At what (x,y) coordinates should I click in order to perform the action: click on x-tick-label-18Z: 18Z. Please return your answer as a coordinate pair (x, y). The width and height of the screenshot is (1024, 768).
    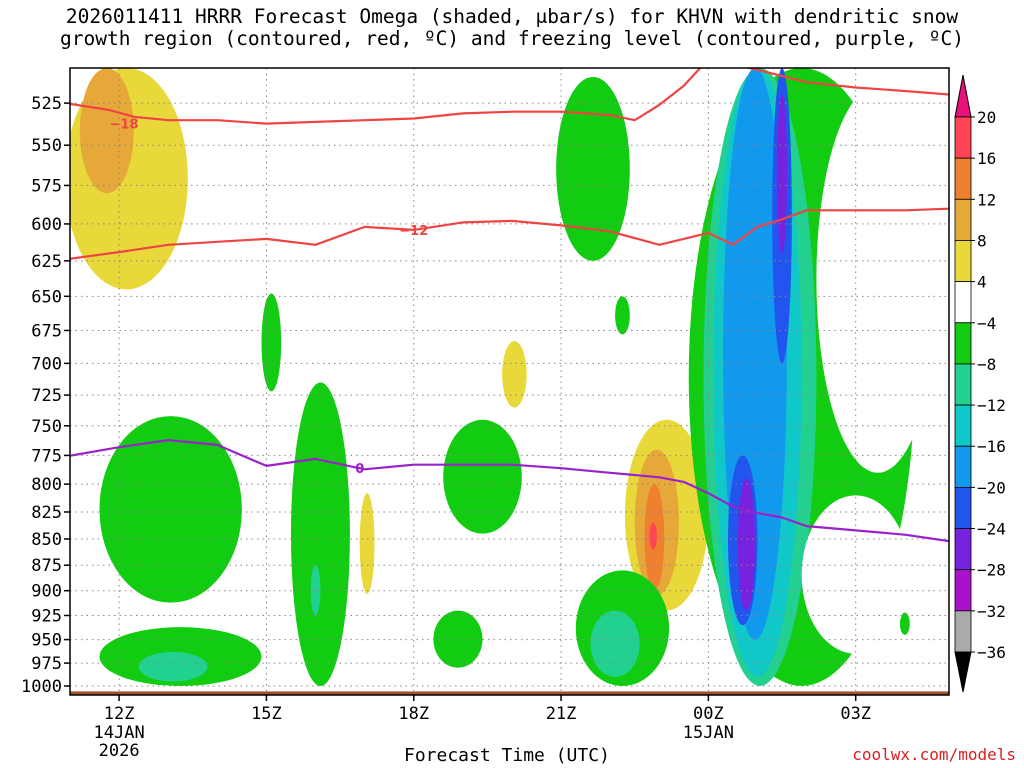
    Looking at the image, I should click on (413, 714).